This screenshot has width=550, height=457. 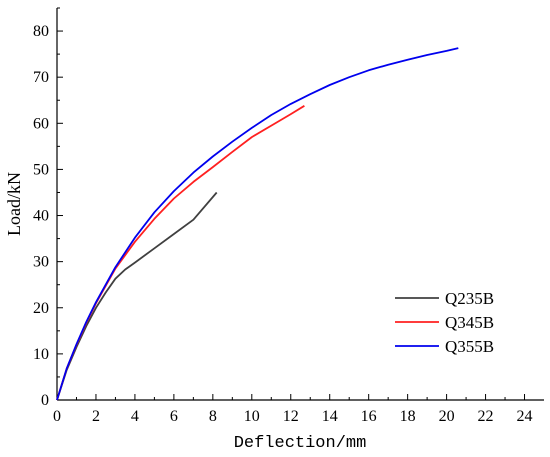 I want to click on y-tick-label: 80, so click(x=41, y=31).